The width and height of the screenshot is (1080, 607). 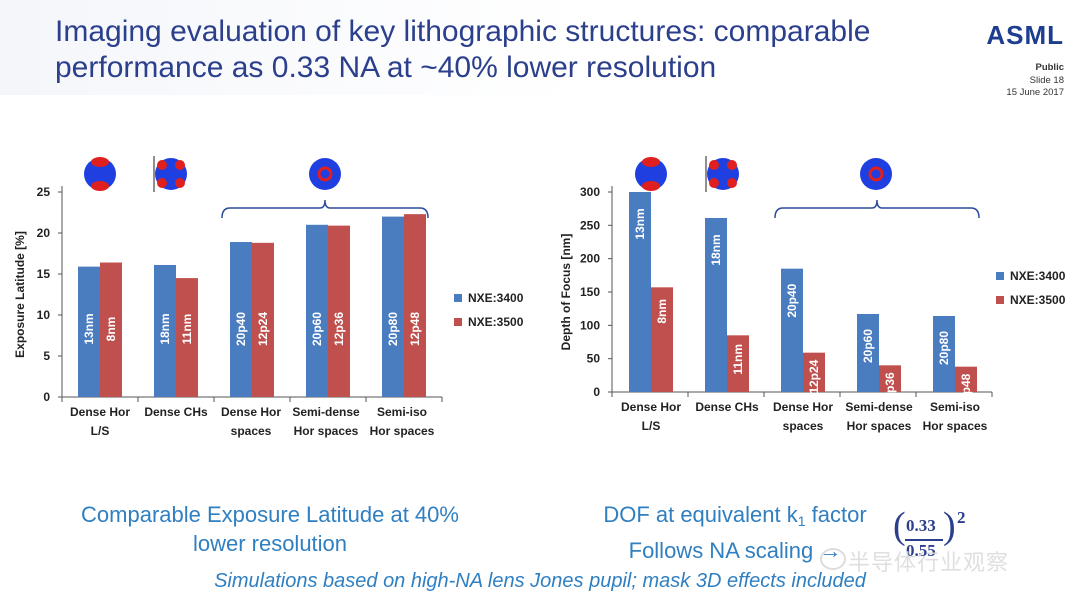 I want to click on formula-right-paren: ), so click(x=949, y=526).